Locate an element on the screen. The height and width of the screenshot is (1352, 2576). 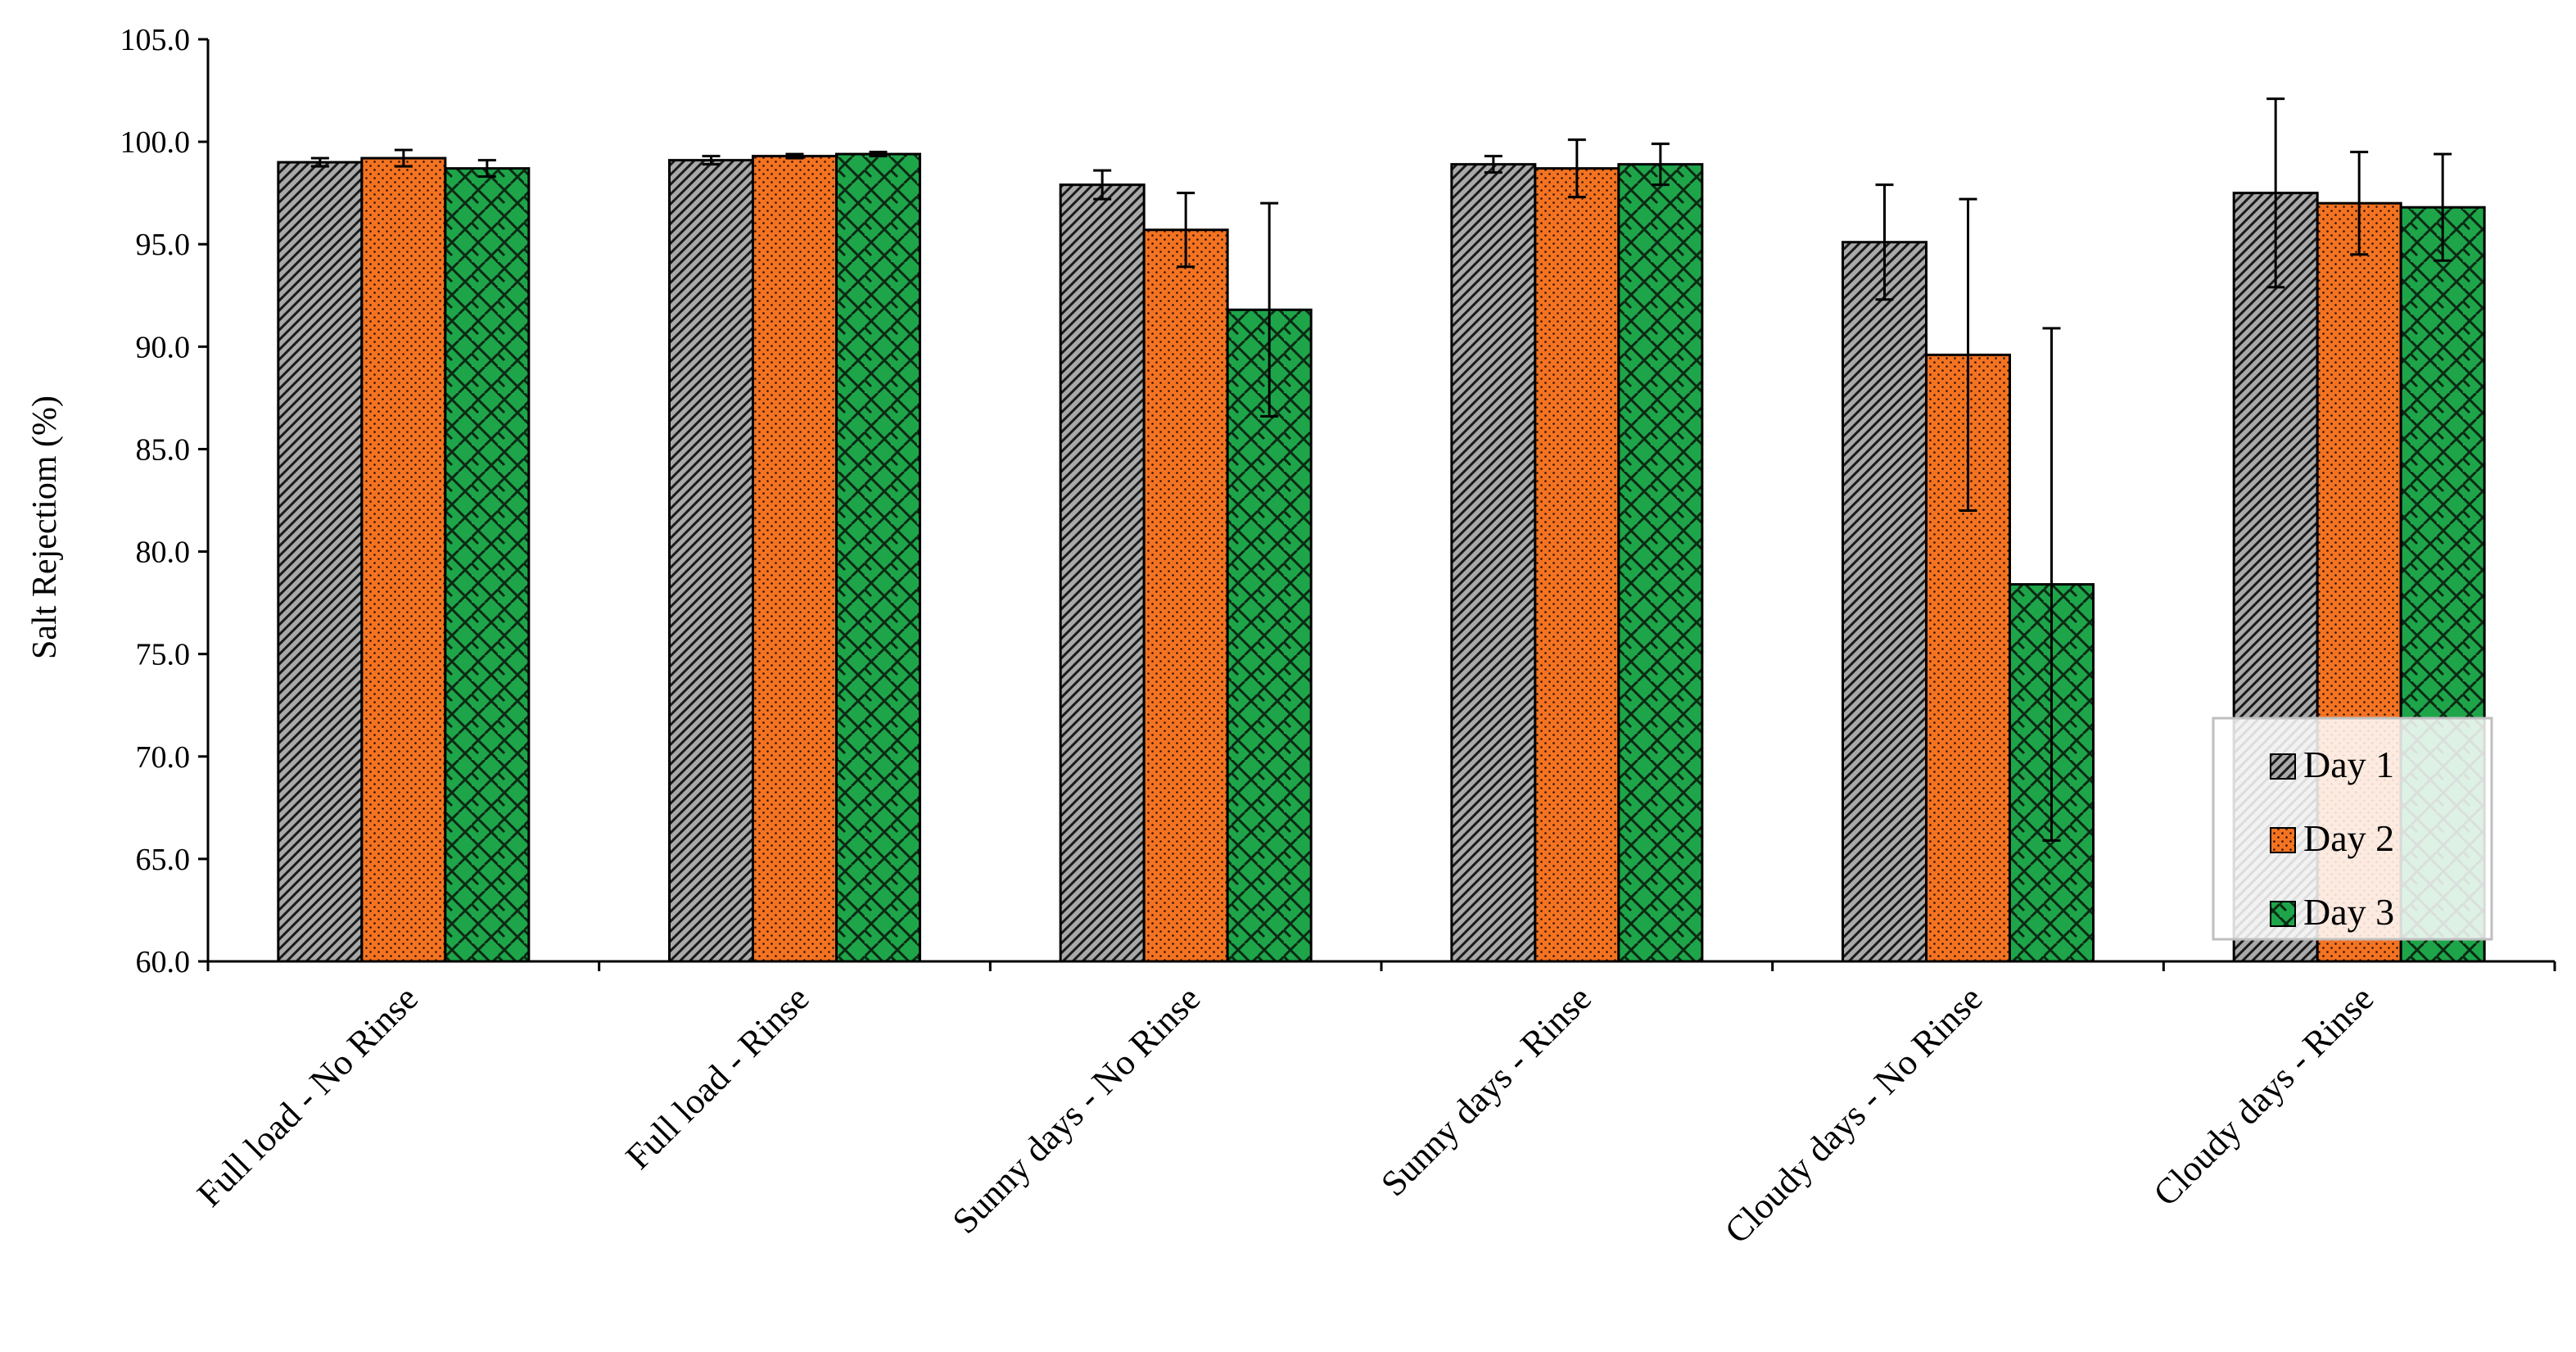
x-category-label: Cloudy days - Rinse is located at coordinates (2263, 1096).